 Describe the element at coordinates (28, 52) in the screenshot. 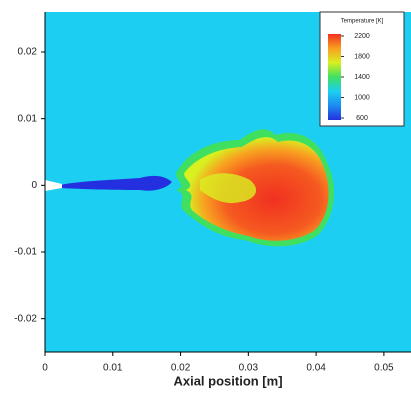

I see `y-tick-label: 0.02` at that location.